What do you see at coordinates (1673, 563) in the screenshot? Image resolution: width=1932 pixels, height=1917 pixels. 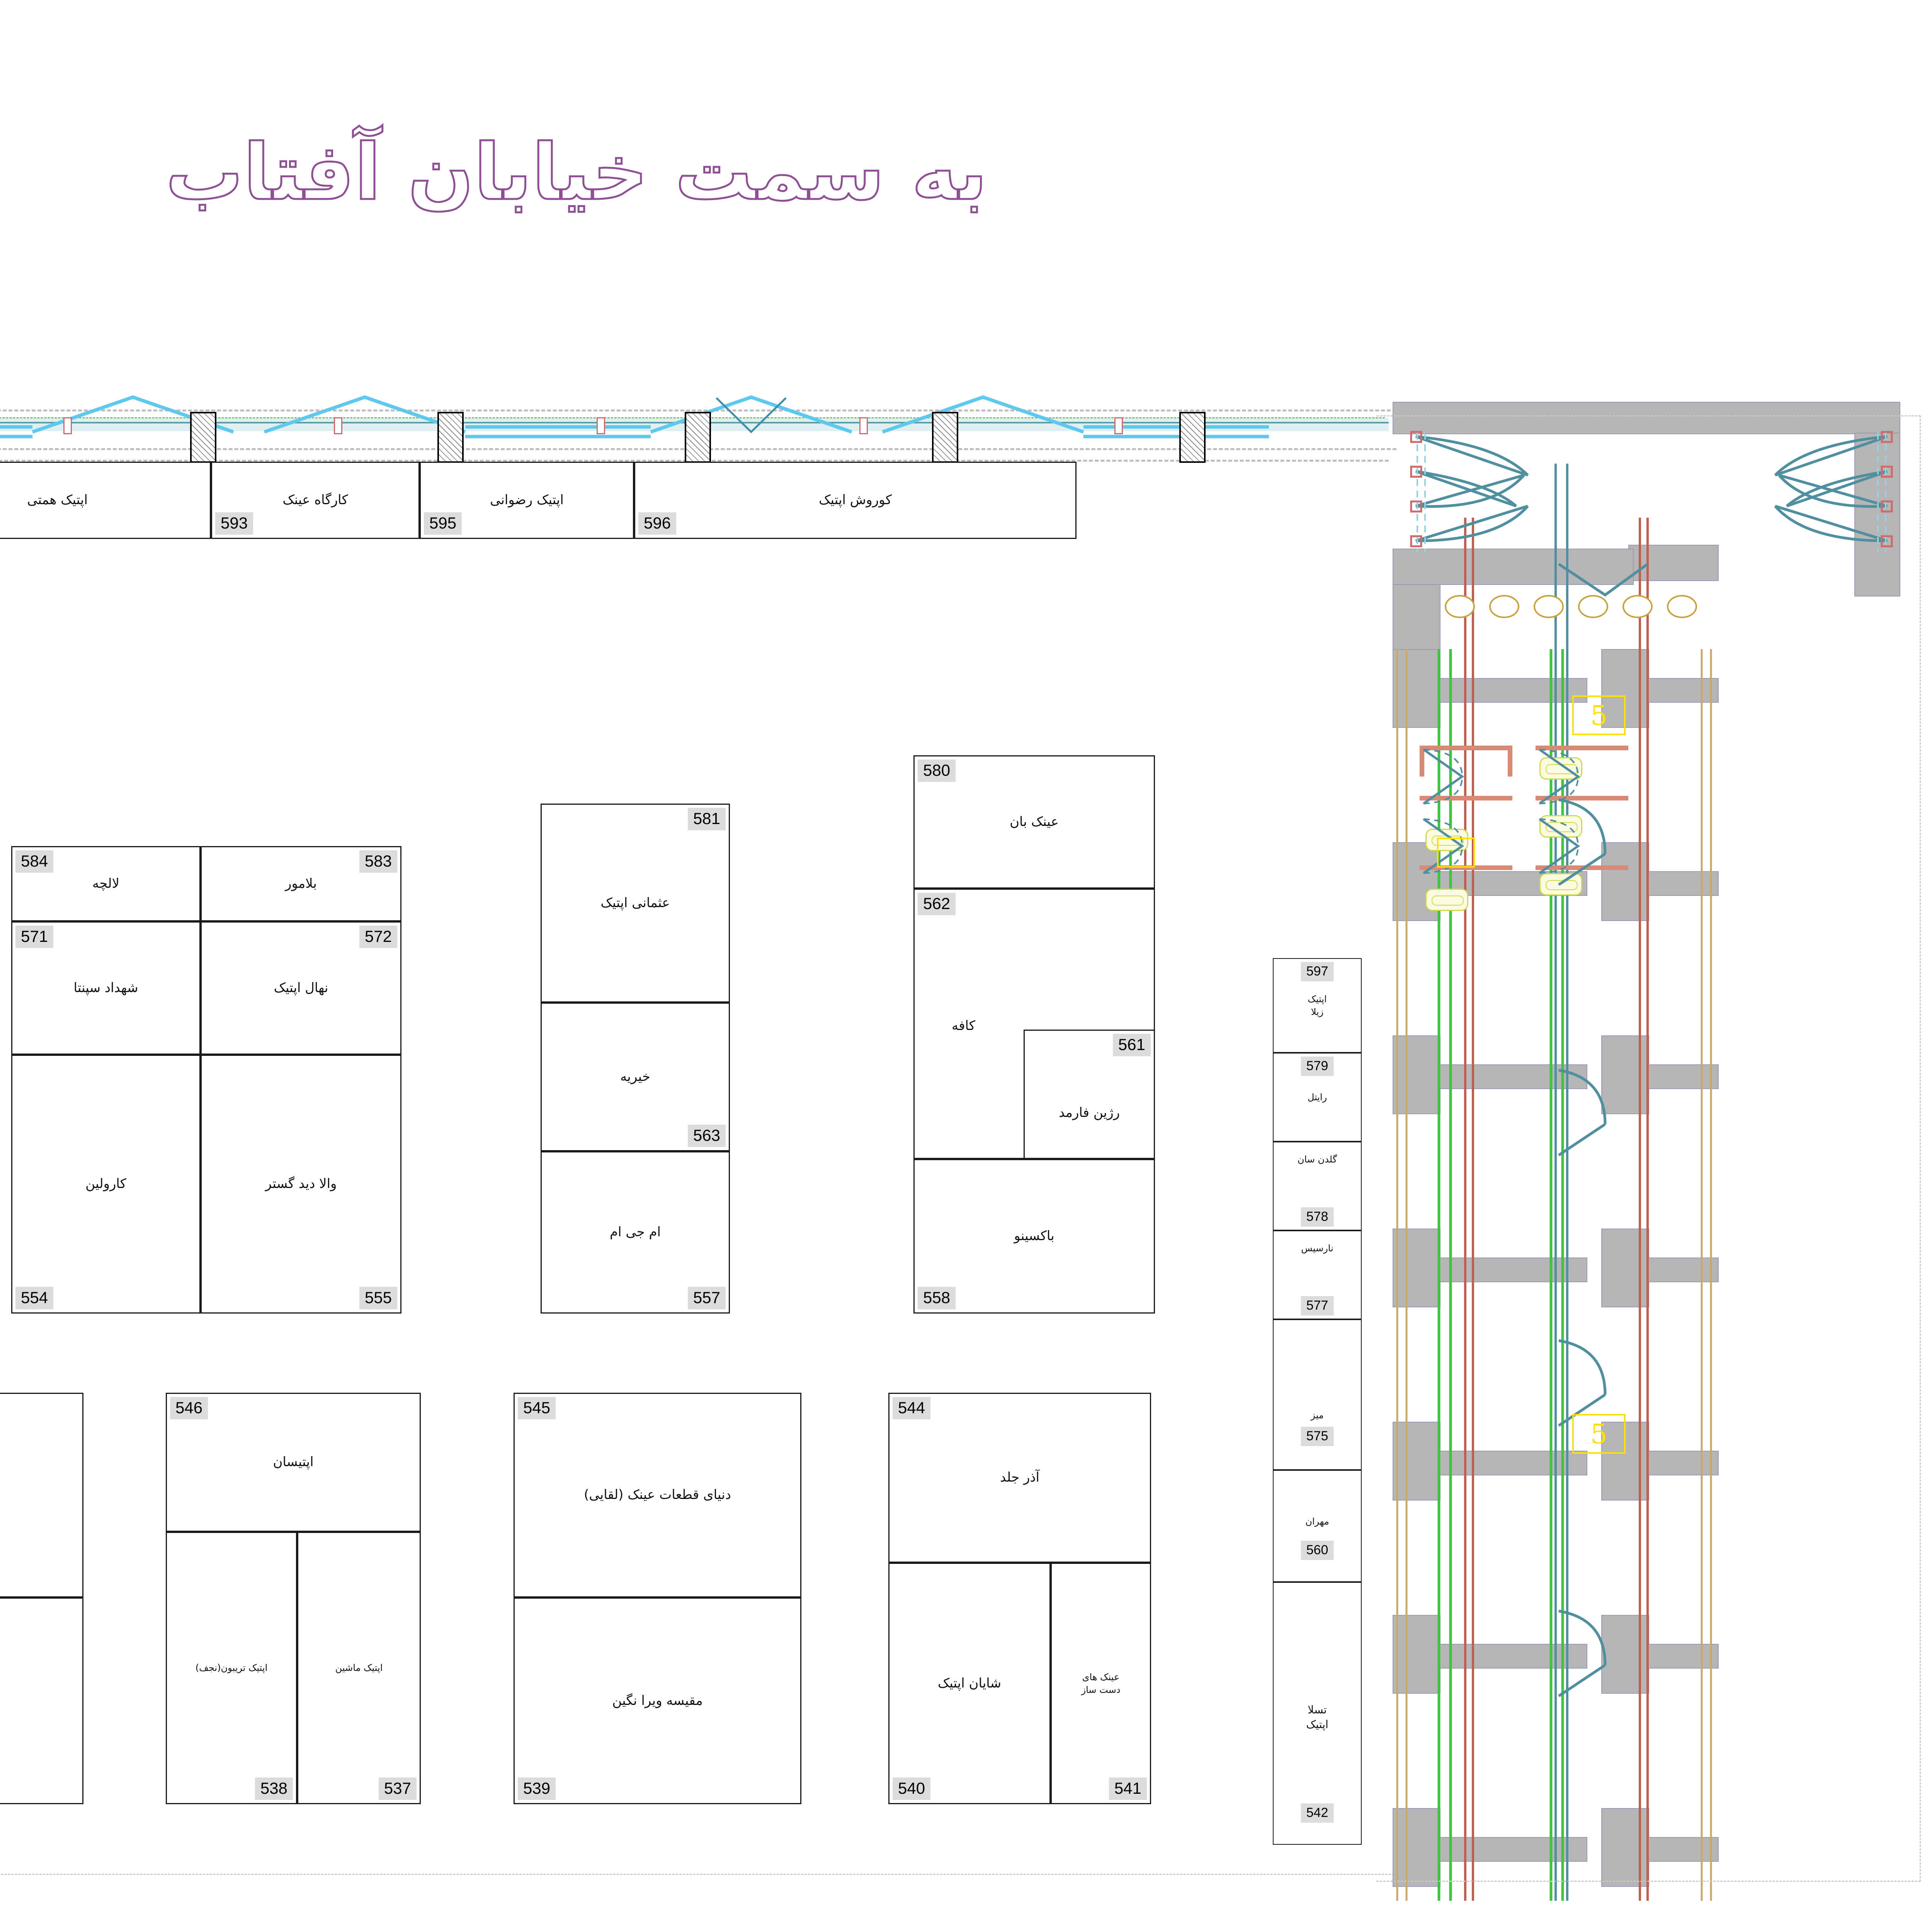 I see `wall-mid-upper` at bounding box center [1673, 563].